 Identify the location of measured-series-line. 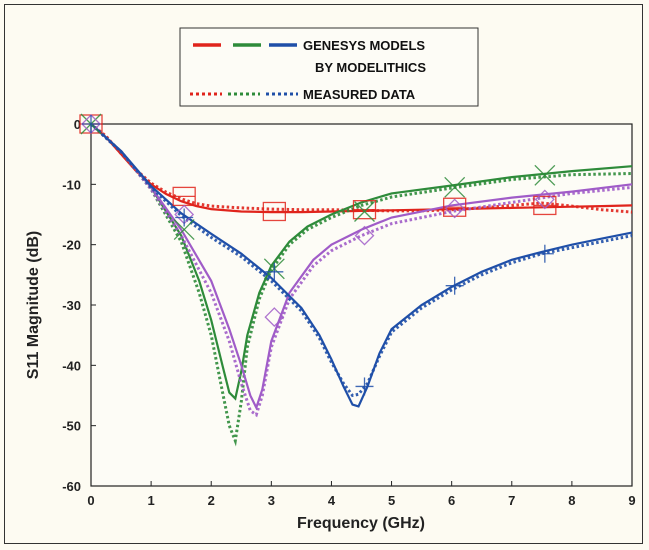
(361, 168).